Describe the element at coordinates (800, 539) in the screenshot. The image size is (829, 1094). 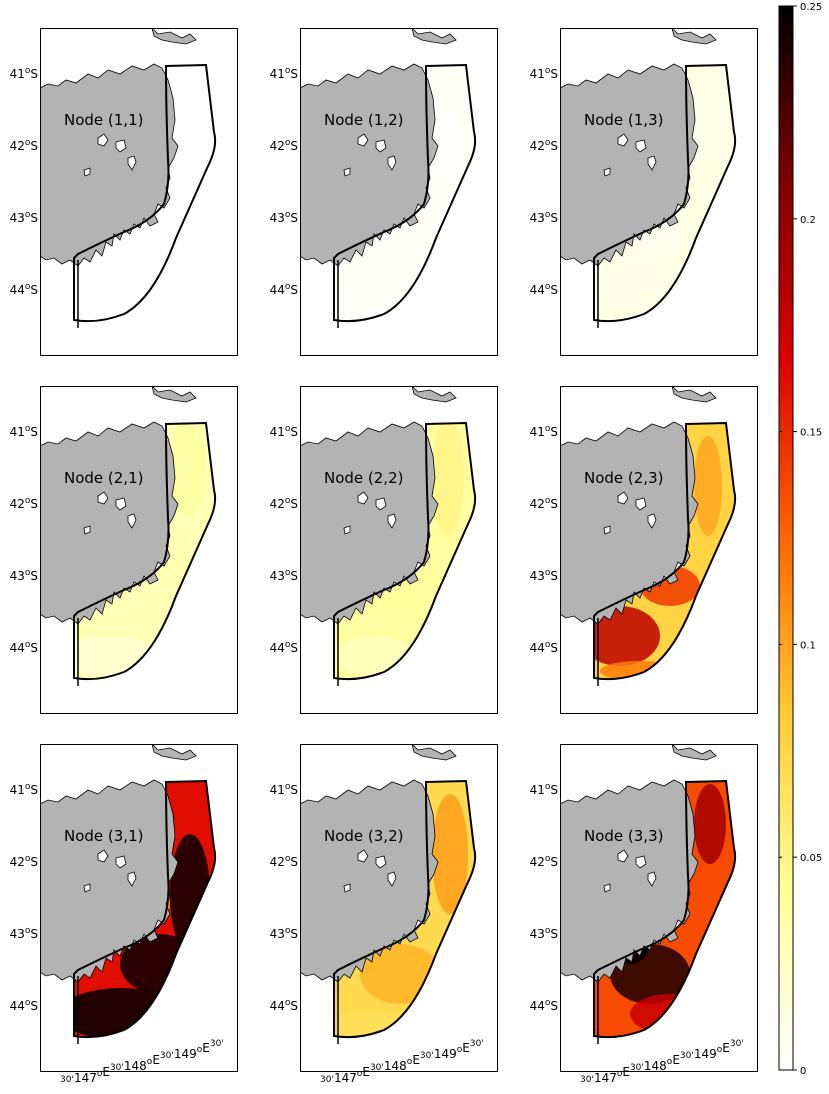
I see `colorbar: 0 0.05 0.1 0.15 0.2 0.25` at that location.